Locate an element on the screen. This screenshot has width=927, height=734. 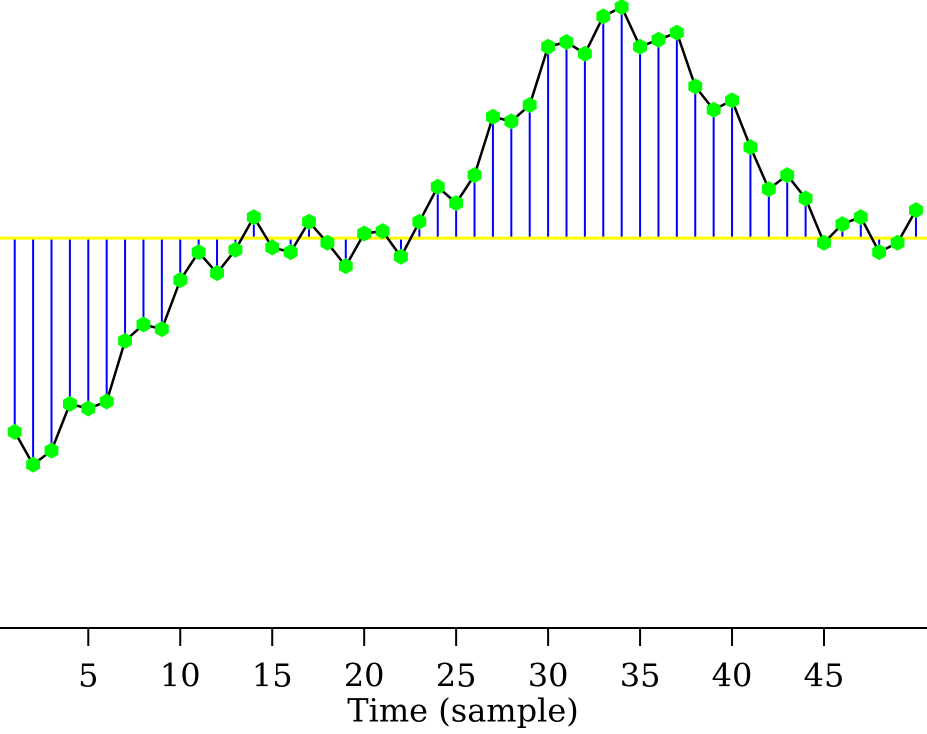
x-tick-label: 35 is located at coordinates (640, 676).